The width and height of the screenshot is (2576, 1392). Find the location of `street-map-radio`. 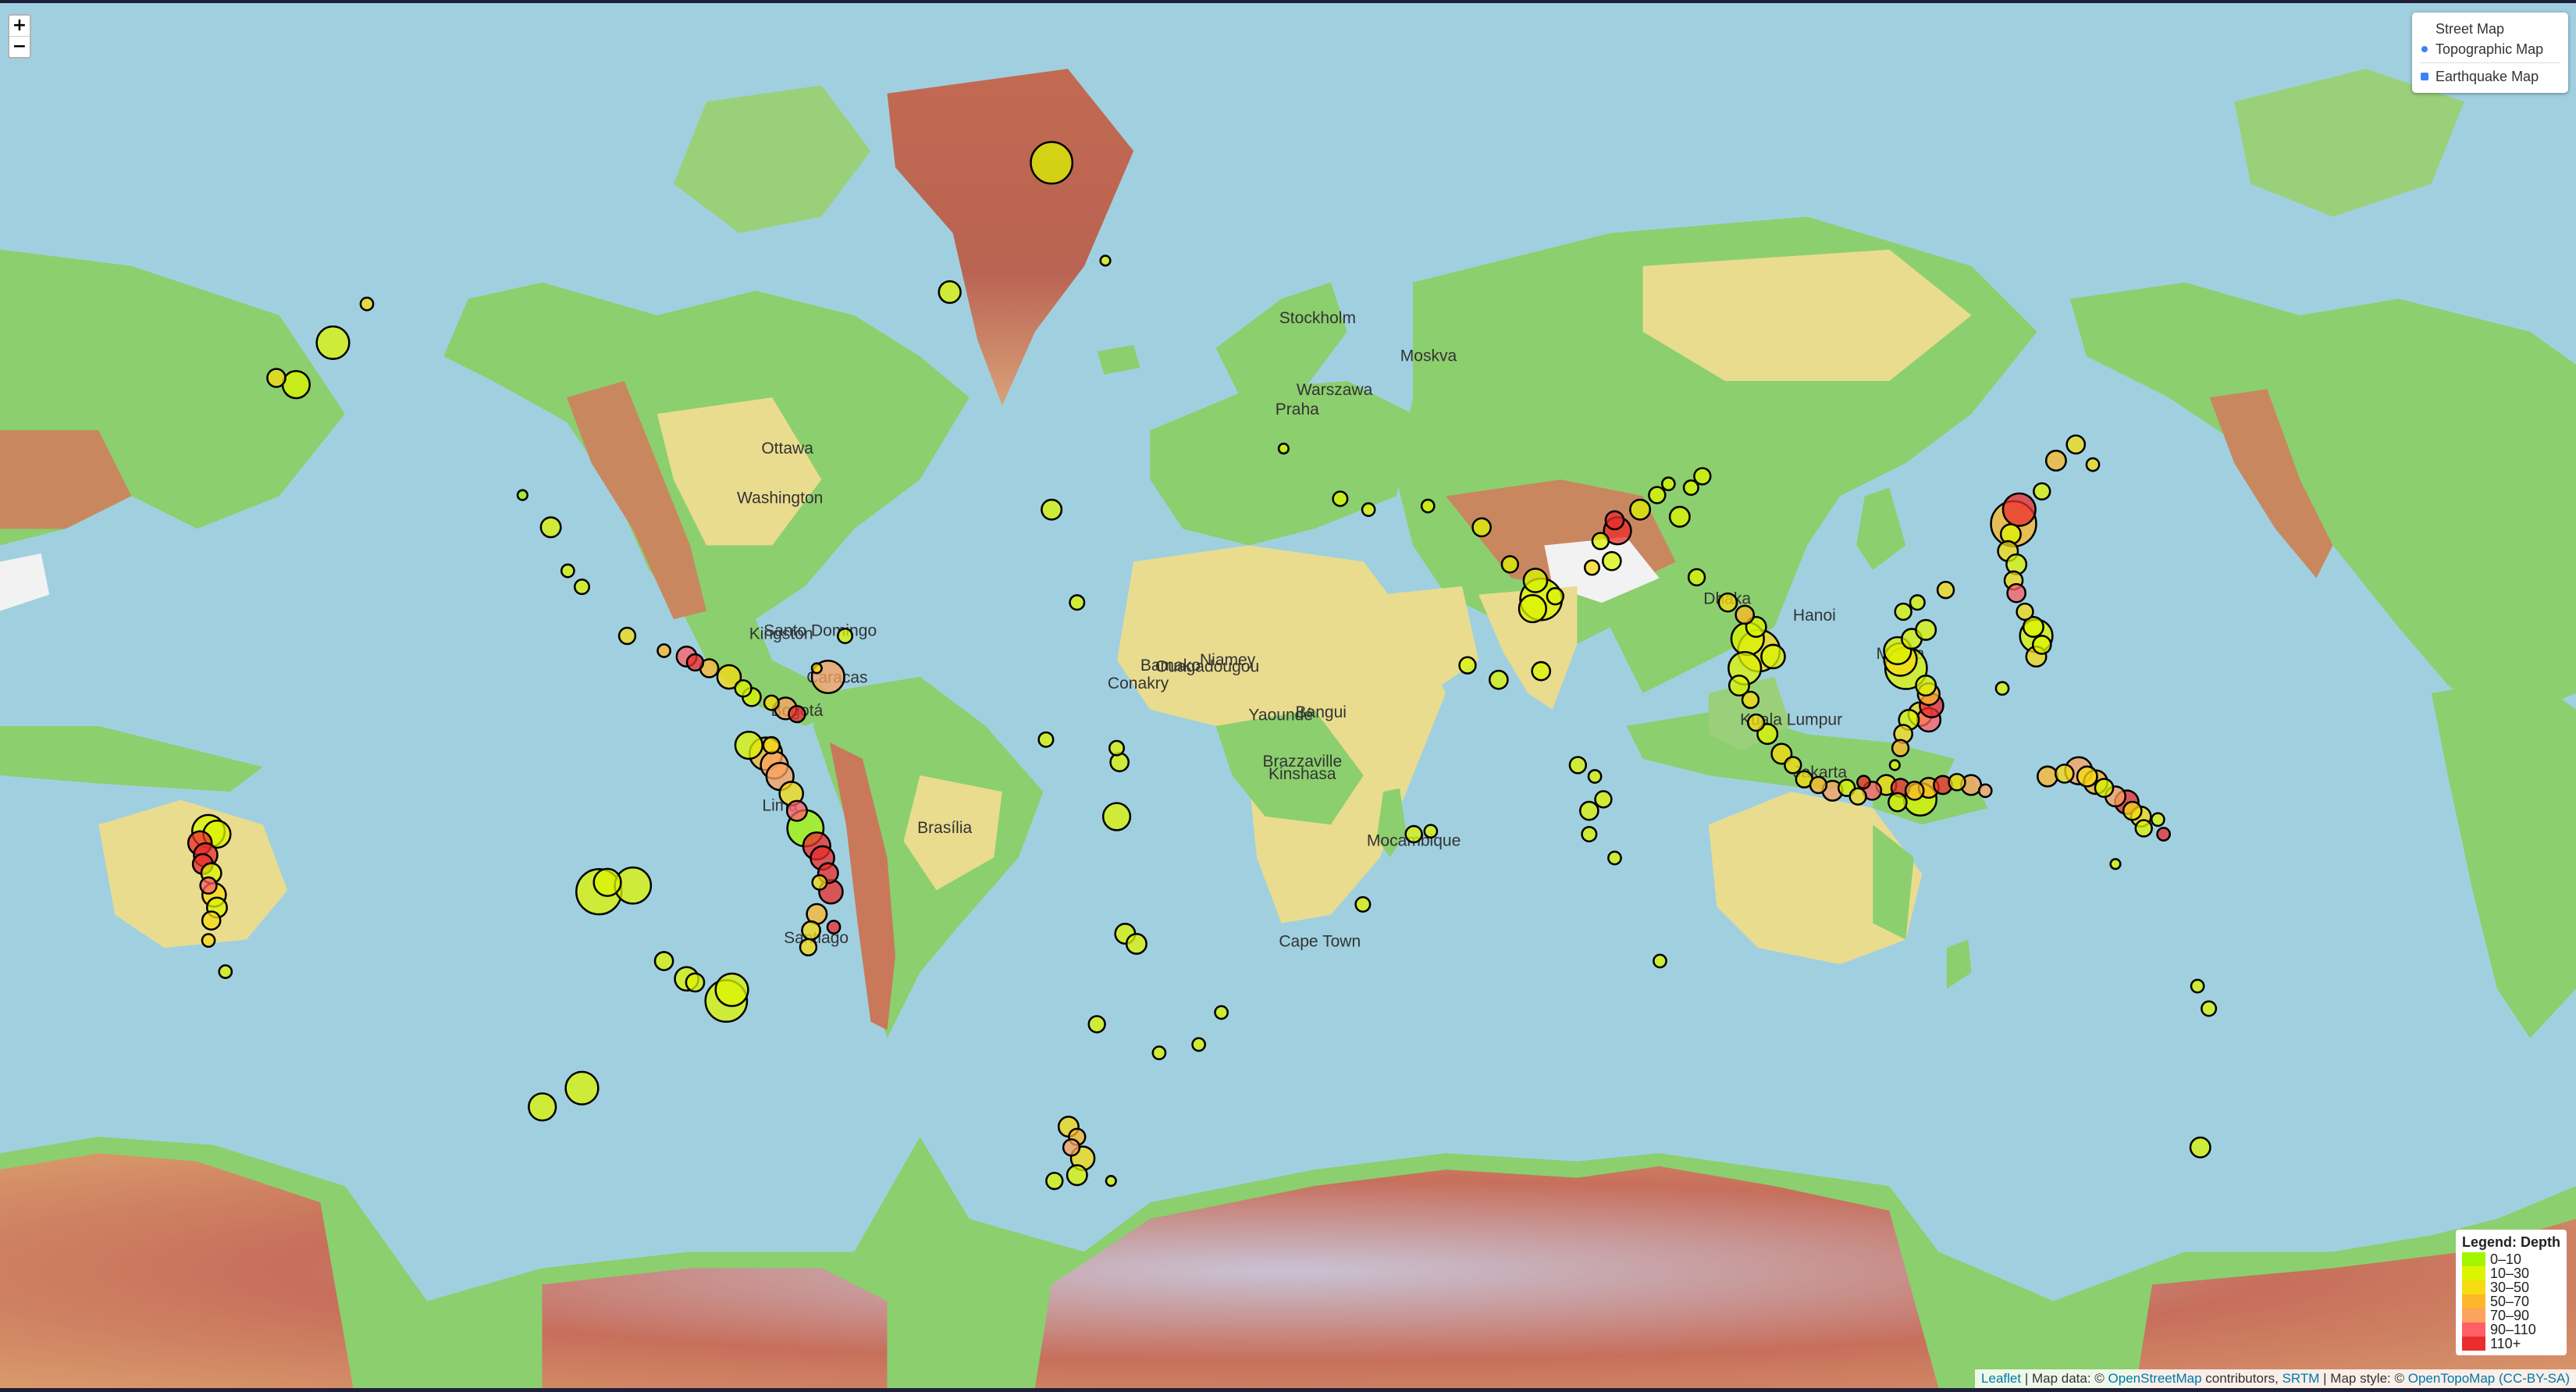

street-map-radio is located at coordinates (2424, 29).